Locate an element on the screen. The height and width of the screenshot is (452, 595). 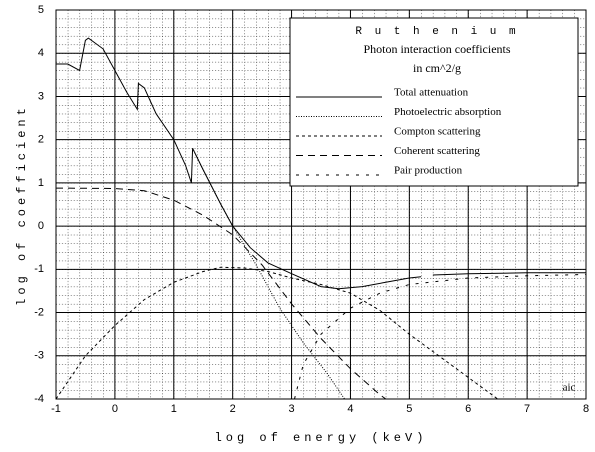
annotation: aic is located at coordinates (569, 388).